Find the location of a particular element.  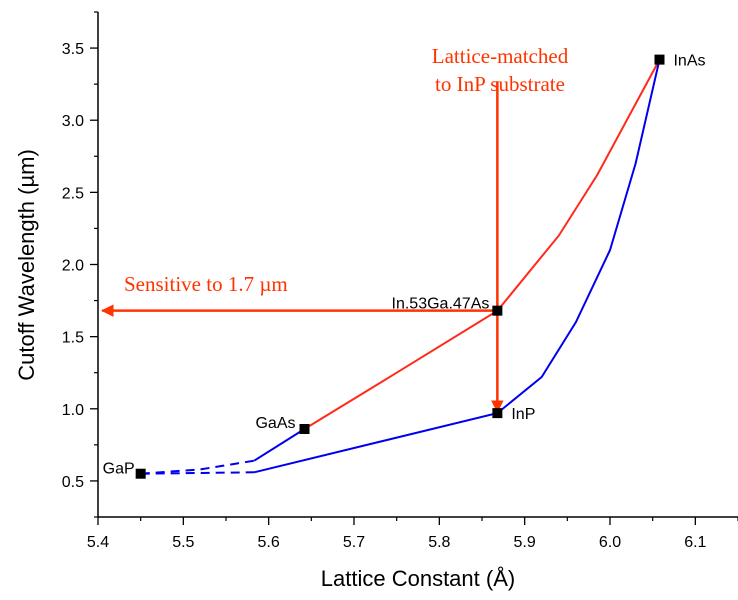

point-marker-inas is located at coordinates (659, 59).